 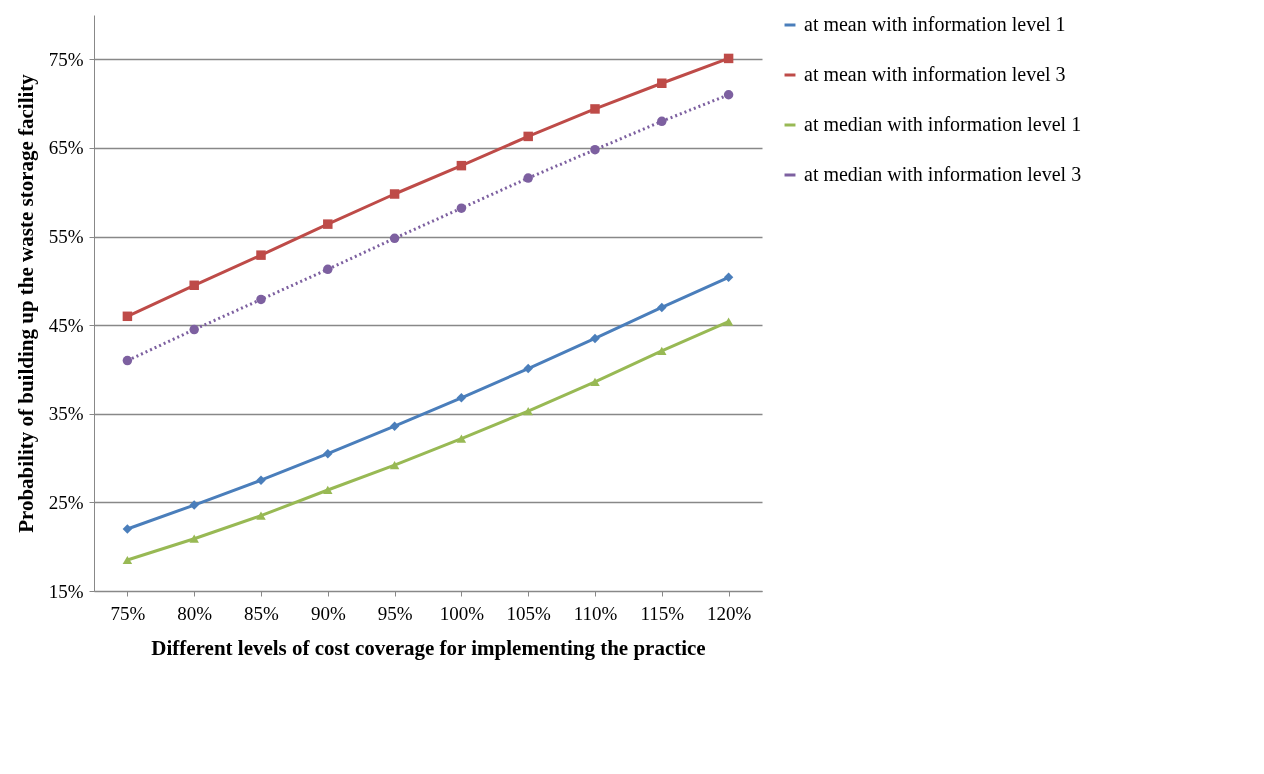 What do you see at coordinates (66, 148) in the screenshot?
I see `y-tick-label: 65%` at bounding box center [66, 148].